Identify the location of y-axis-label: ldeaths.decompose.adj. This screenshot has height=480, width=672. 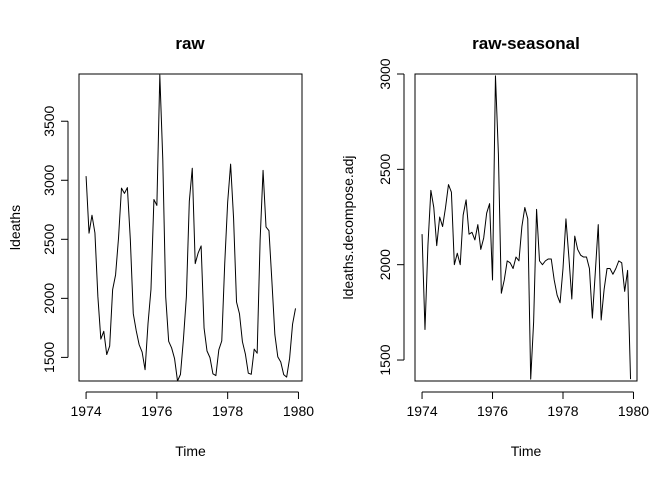
(348, 228).